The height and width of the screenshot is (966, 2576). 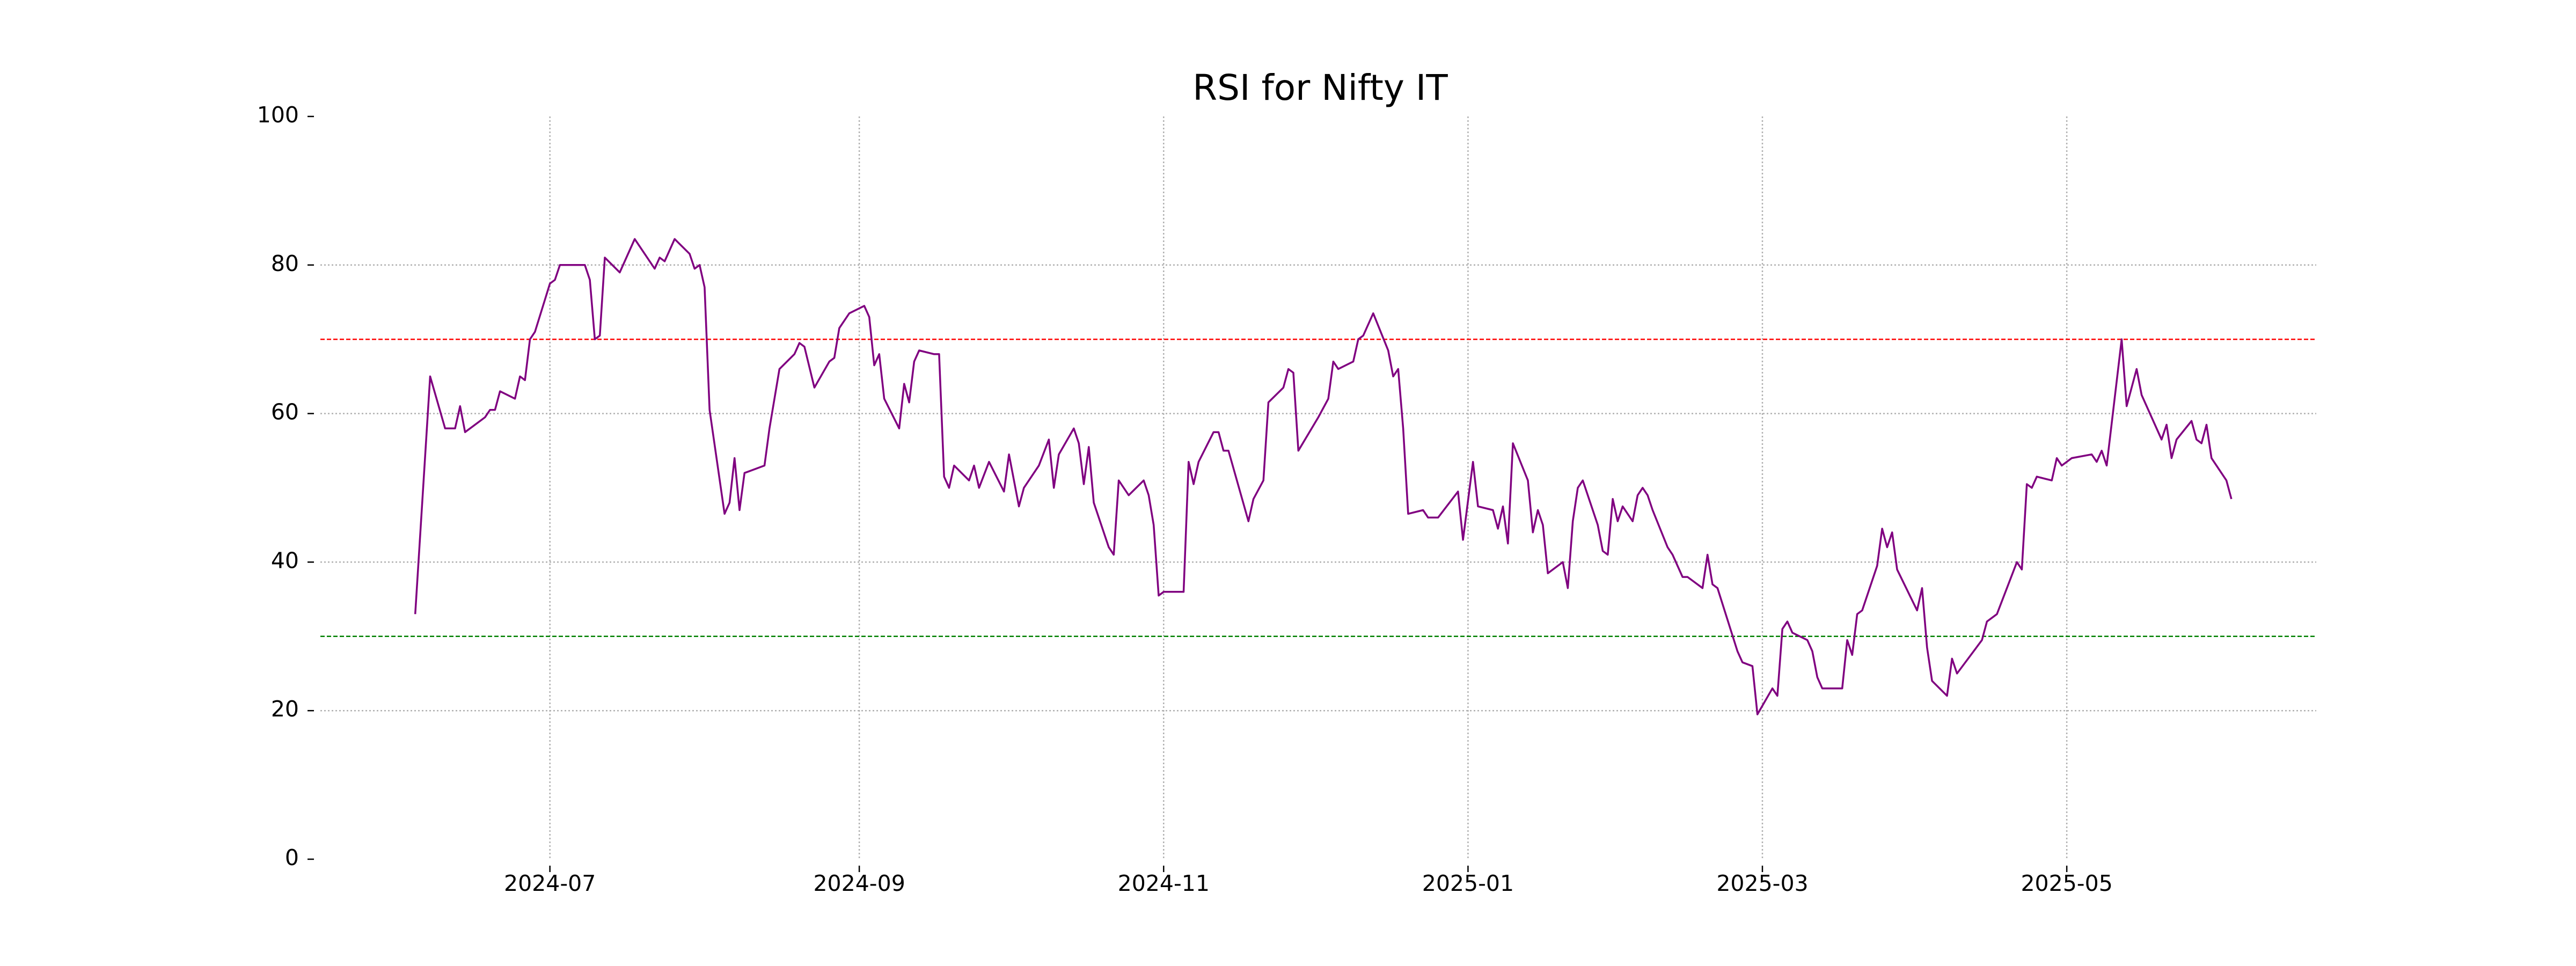 I want to click on x-tick-label: 2024-07, so click(x=550, y=883).